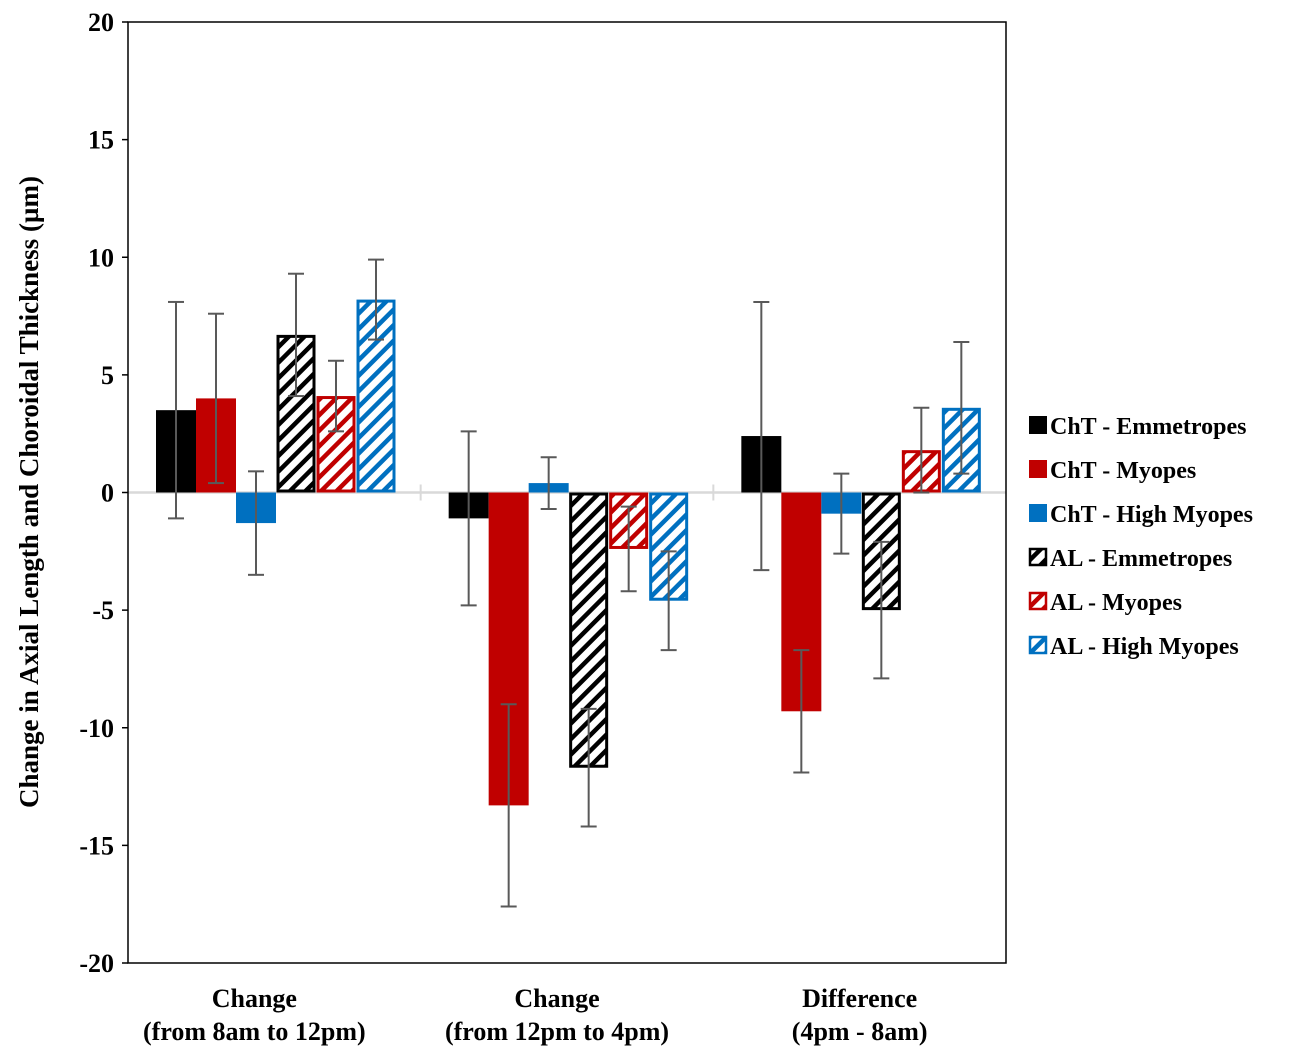 Image resolution: width=1309 pixels, height=1051 pixels. What do you see at coordinates (557, 1031) in the screenshot?
I see `category-label: (from 12pm to 4pm)` at bounding box center [557, 1031].